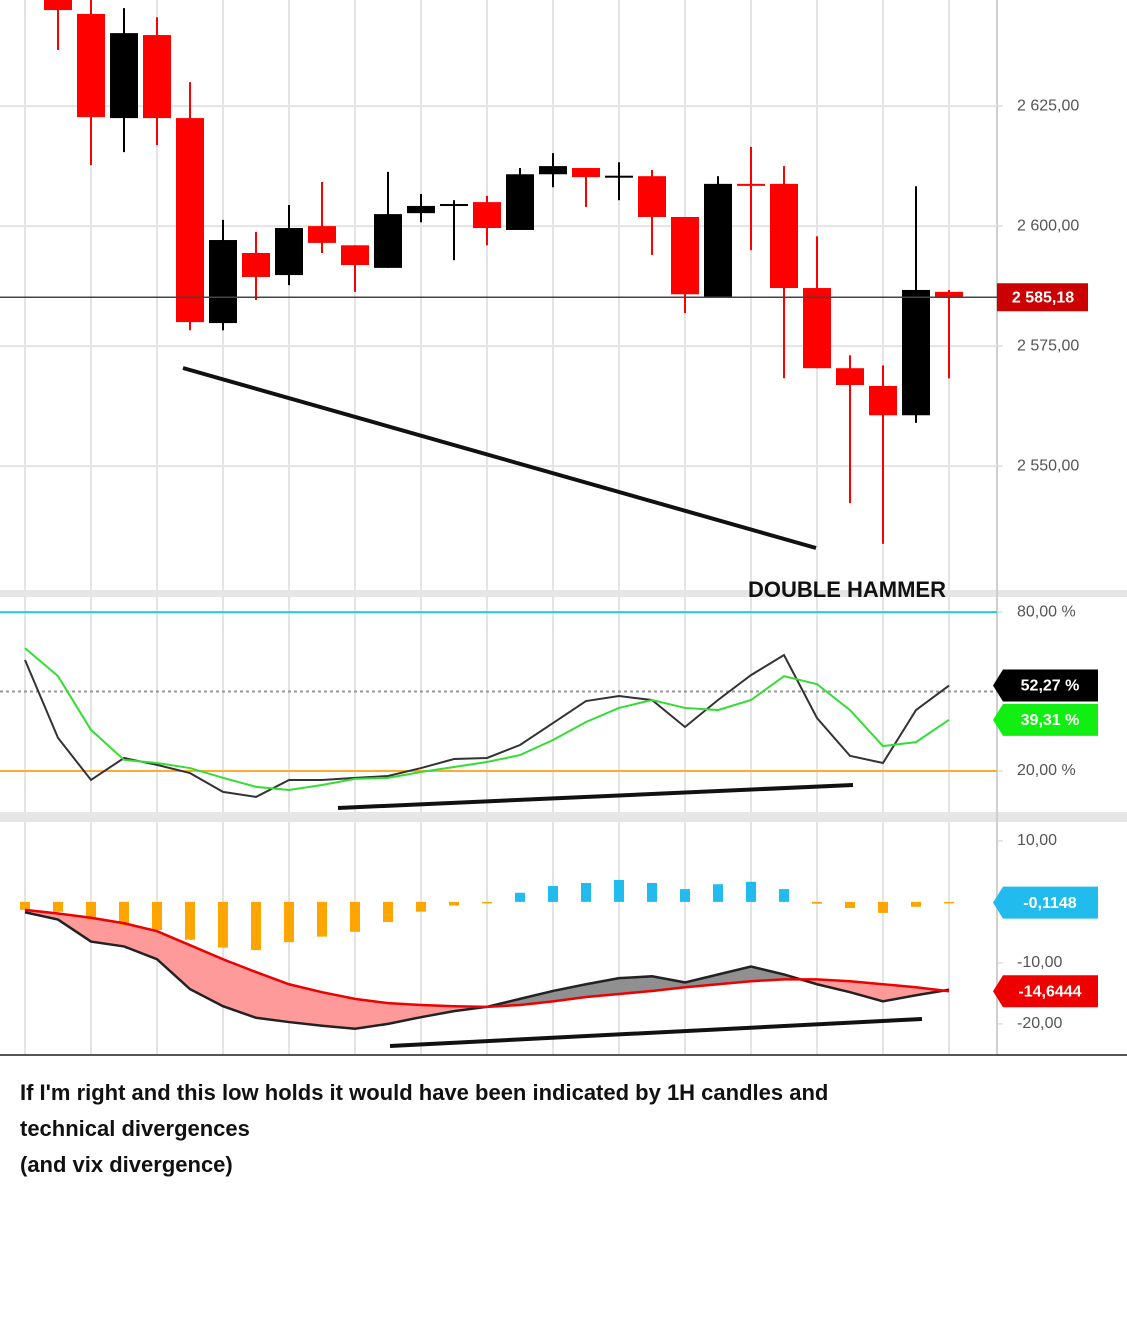 This screenshot has height=1339, width=1127. I want to click on macd-panel, so click(487, 955).